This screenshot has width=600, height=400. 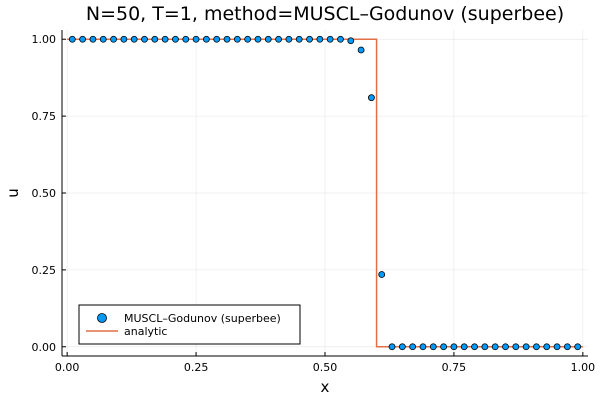 What do you see at coordinates (145, 331) in the screenshot?
I see `legend-label-analytic: analytic` at bounding box center [145, 331].